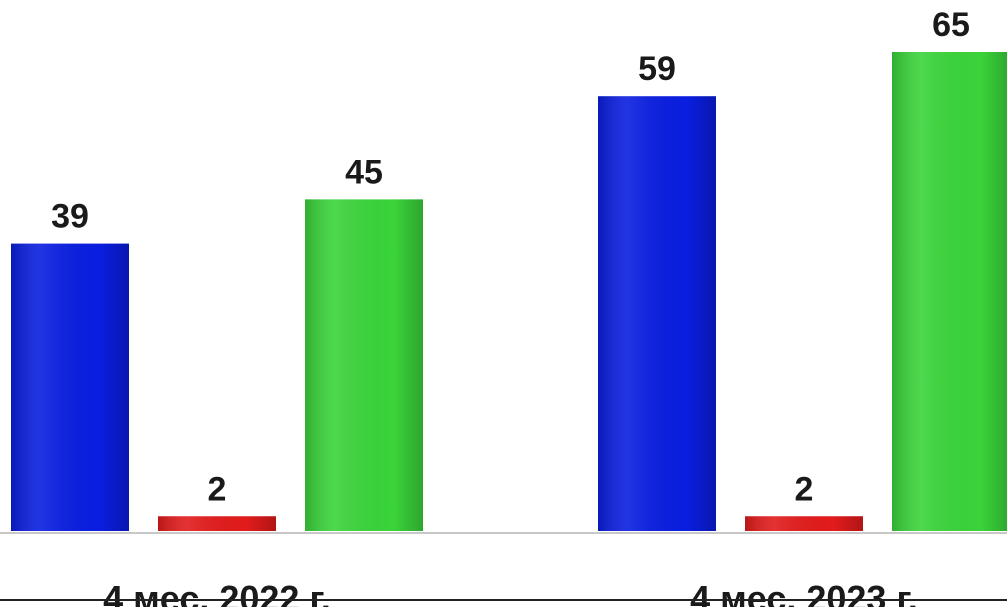 This screenshot has width=1007, height=607. Describe the element at coordinates (804, 489) in the screenshot. I see `value-label-series2-cat2: 2` at that location.